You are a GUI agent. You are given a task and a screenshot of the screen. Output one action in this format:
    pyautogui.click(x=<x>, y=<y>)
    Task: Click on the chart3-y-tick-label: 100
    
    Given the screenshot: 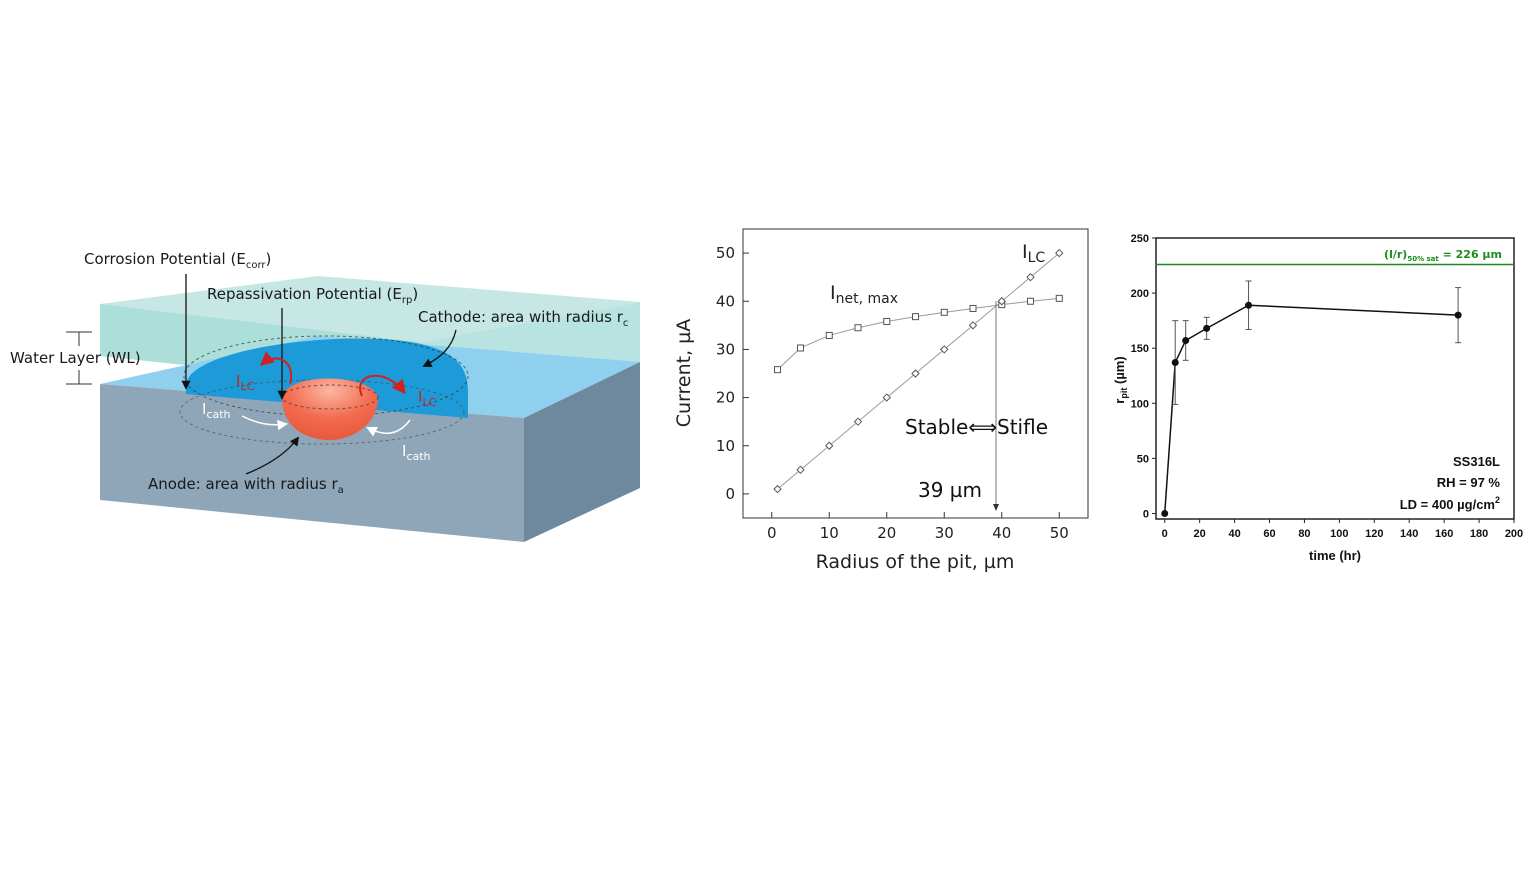 What is the action you would take?
    pyautogui.click(x=1140, y=404)
    